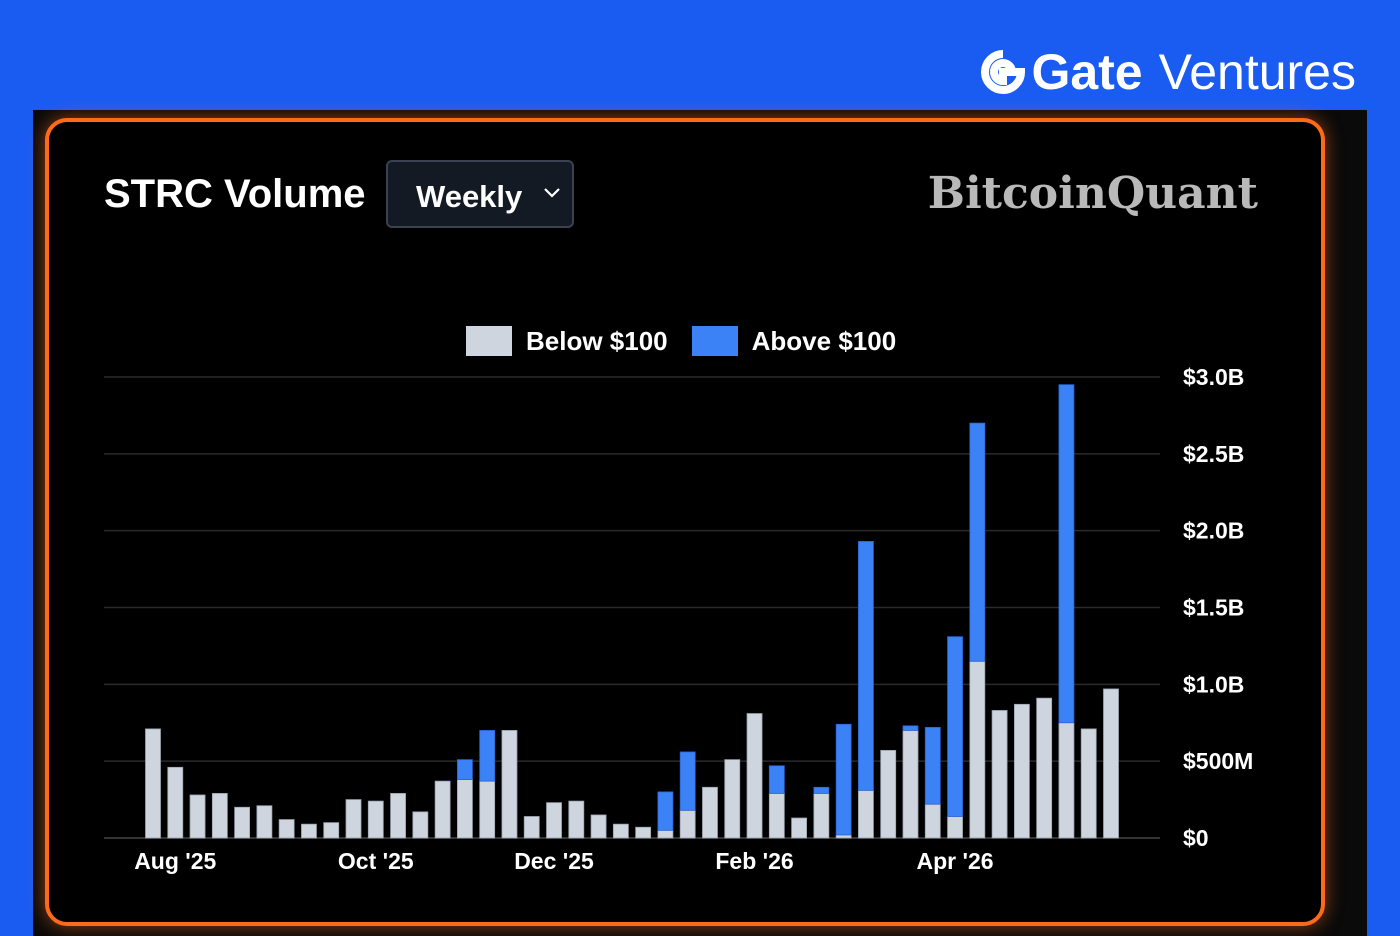 The width and height of the screenshot is (1400, 936). I want to click on chart-legend: Below $100 Above $100, so click(693, 341).